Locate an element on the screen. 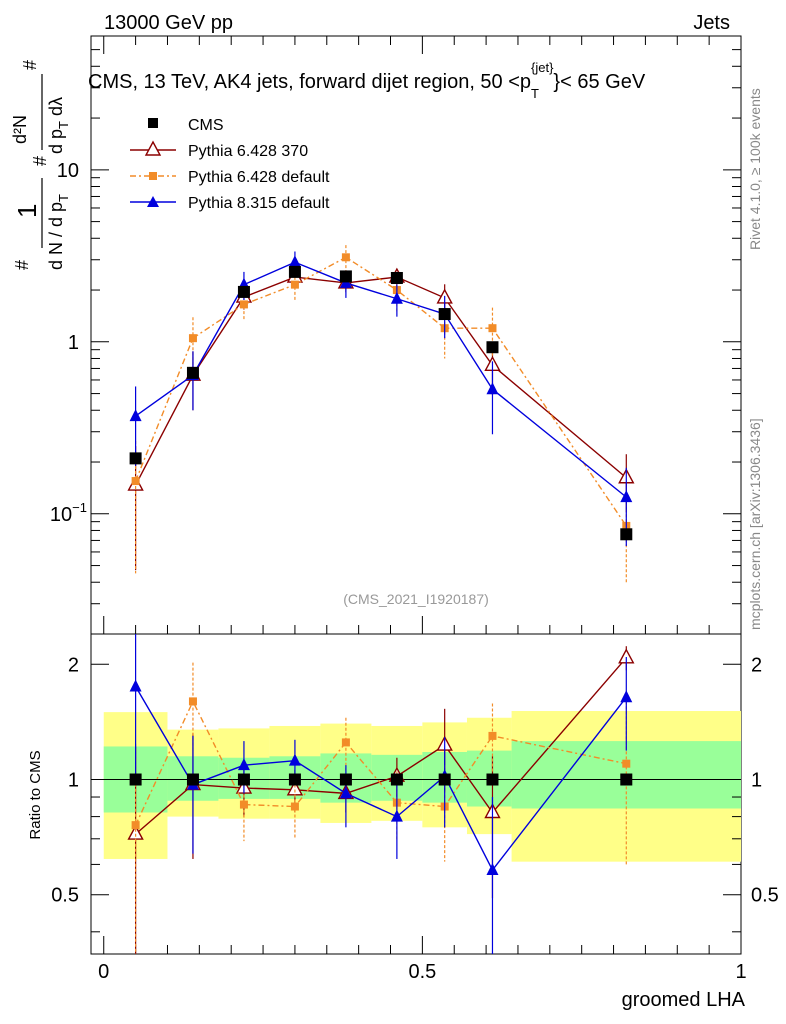 The width and height of the screenshot is (786, 1024). series-line-pythia8 is located at coordinates (381, 379).